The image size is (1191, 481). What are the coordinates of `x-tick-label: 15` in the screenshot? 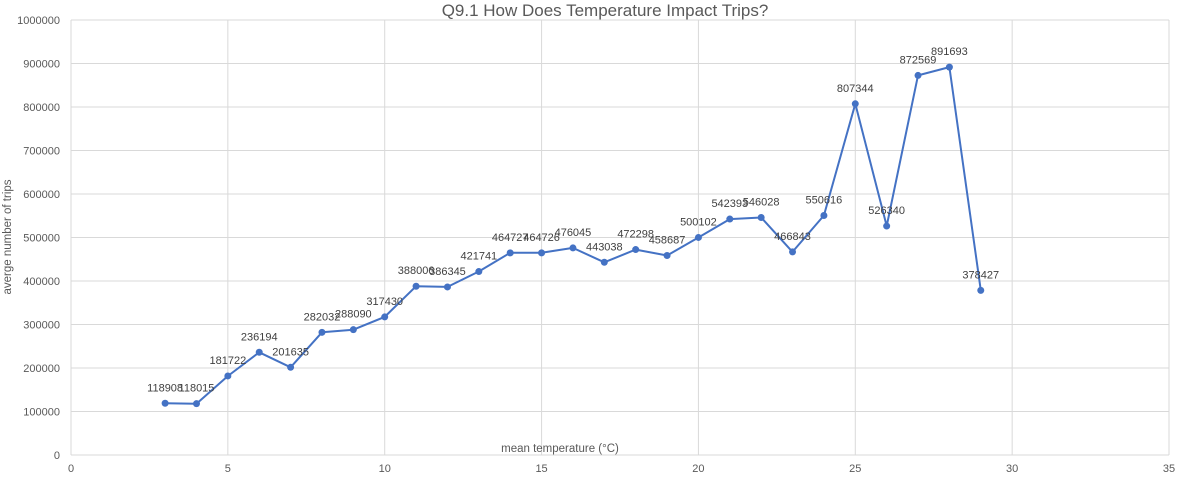 It's located at (541, 469).